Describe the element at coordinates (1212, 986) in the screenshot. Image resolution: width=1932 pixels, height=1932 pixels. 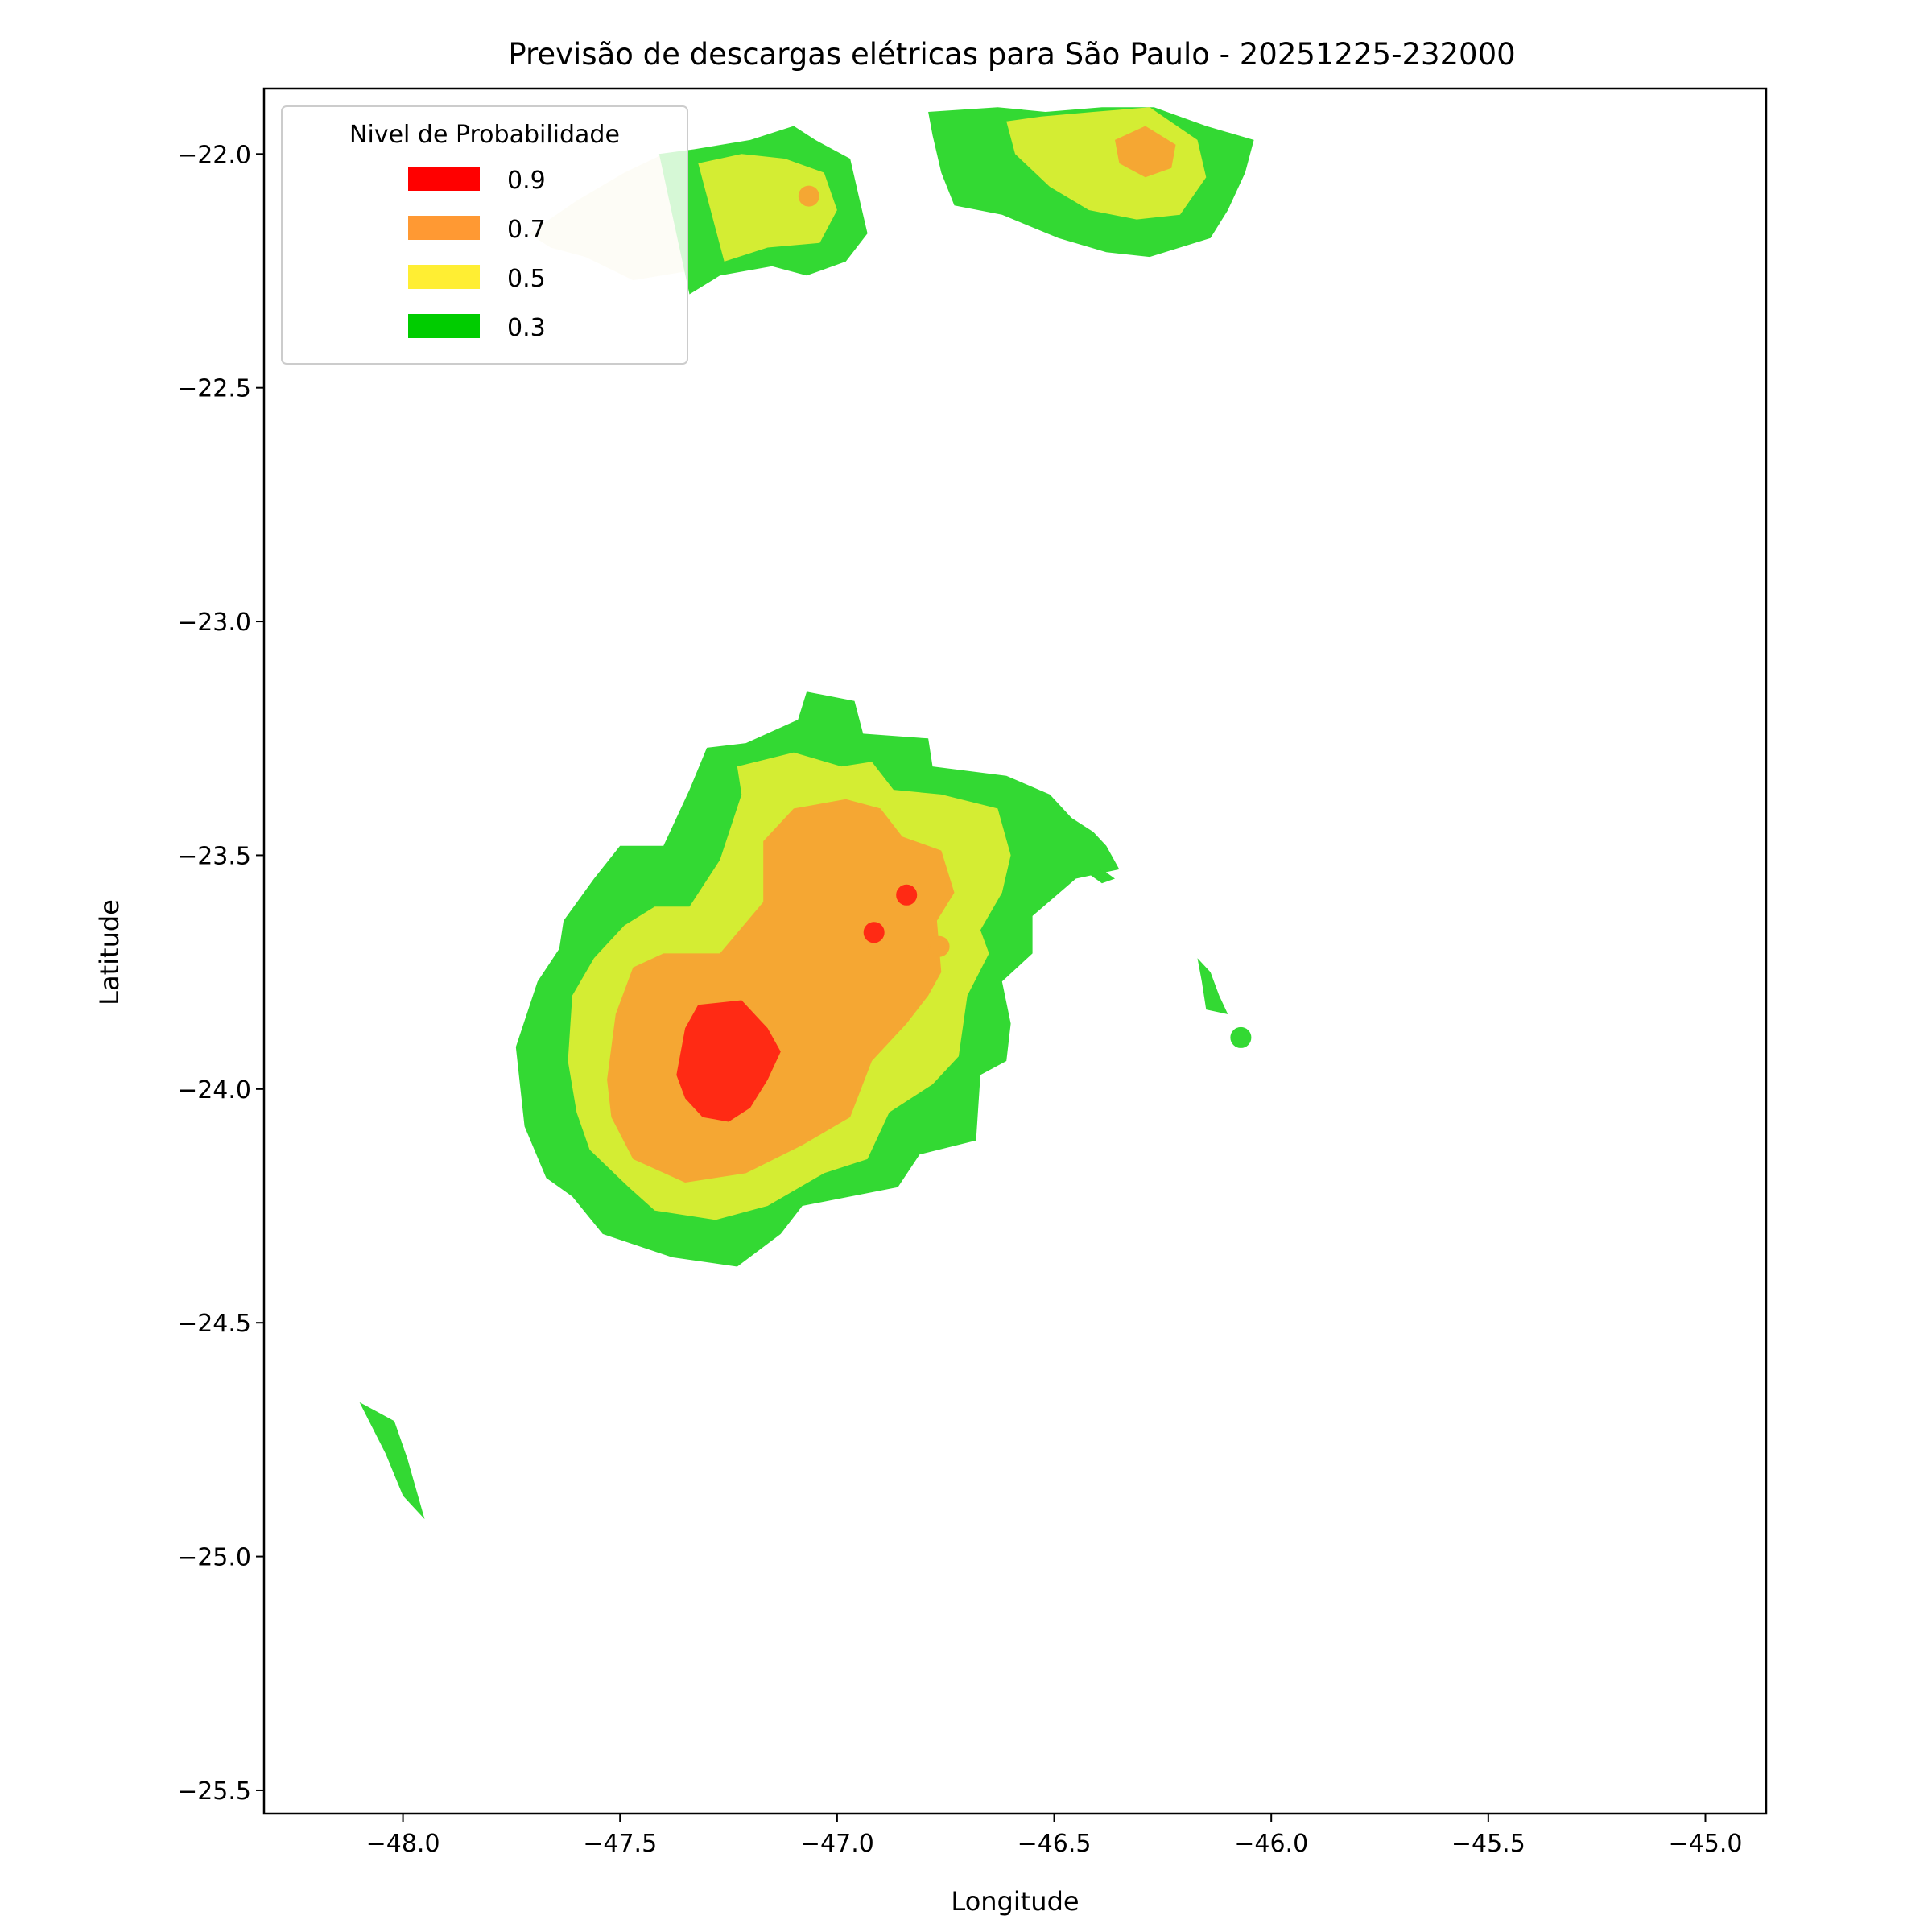
I see `small-cell-east-0.3` at that location.